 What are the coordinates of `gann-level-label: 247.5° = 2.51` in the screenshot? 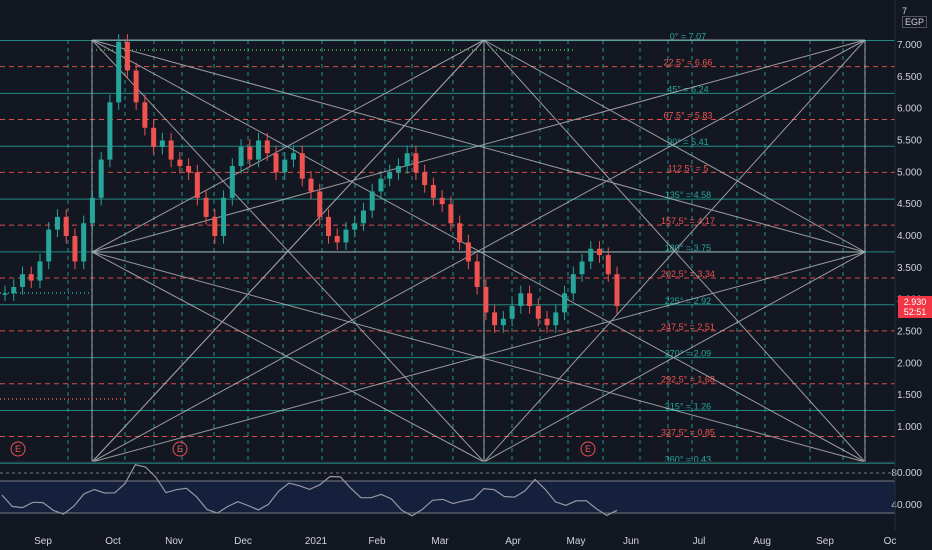 It's located at (688, 327).